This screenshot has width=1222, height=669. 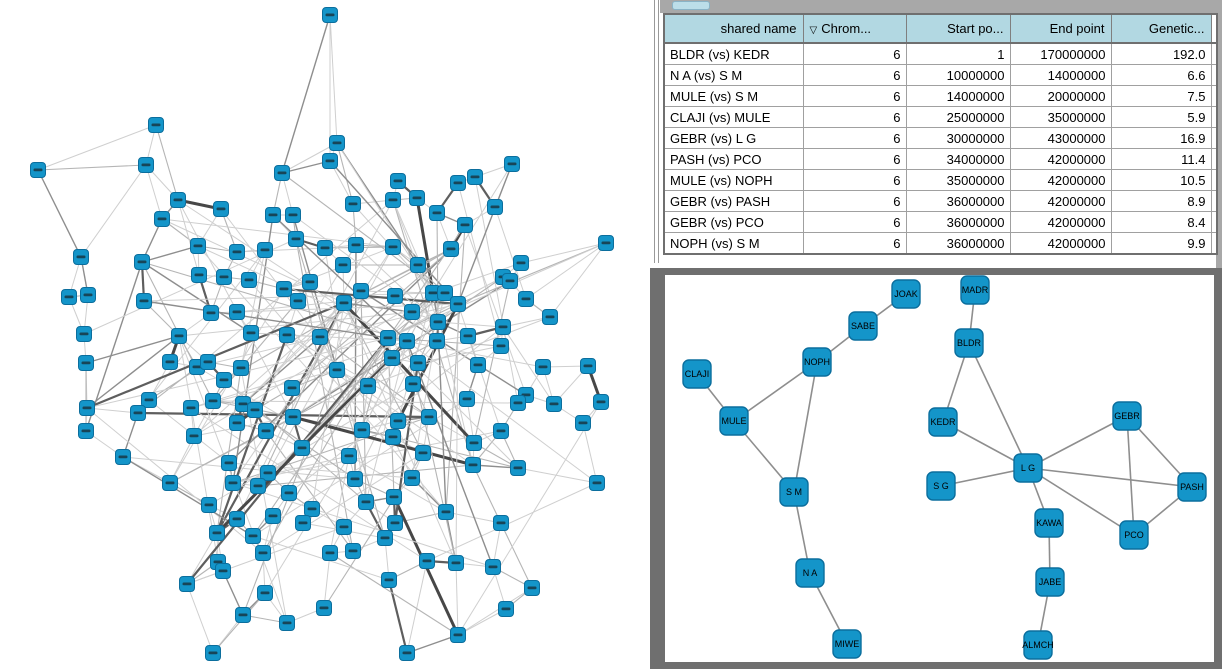 What do you see at coordinates (940, 222) in the screenshot?
I see `table-row: GEBR (vs) PCO 6 36000000 42000000 8.4` at bounding box center [940, 222].